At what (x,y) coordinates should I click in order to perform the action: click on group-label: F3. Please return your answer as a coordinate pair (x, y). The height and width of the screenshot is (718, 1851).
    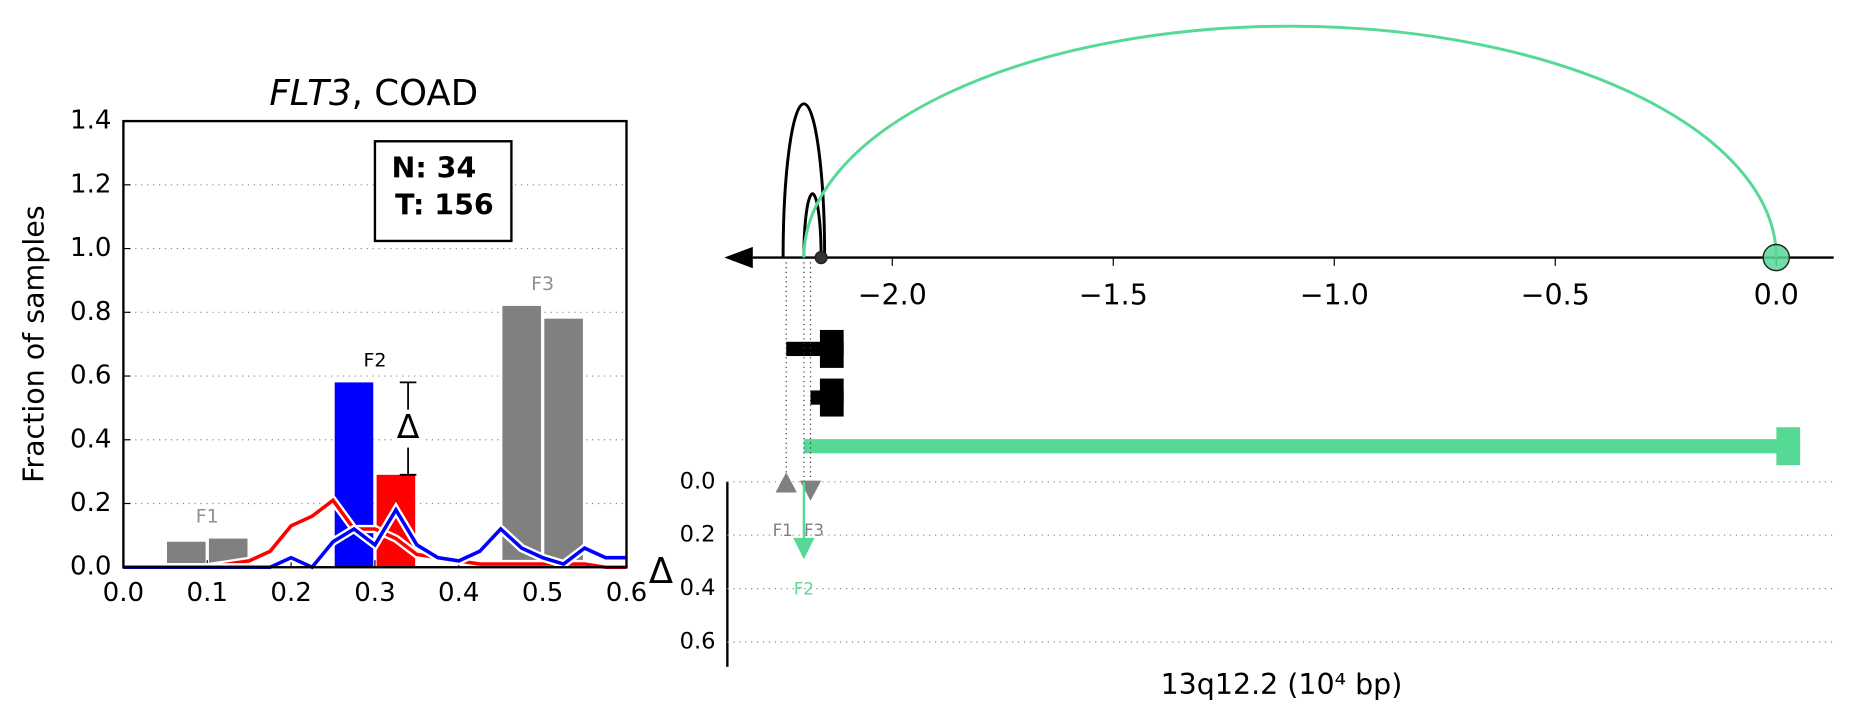
    Looking at the image, I should click on (542, 284).